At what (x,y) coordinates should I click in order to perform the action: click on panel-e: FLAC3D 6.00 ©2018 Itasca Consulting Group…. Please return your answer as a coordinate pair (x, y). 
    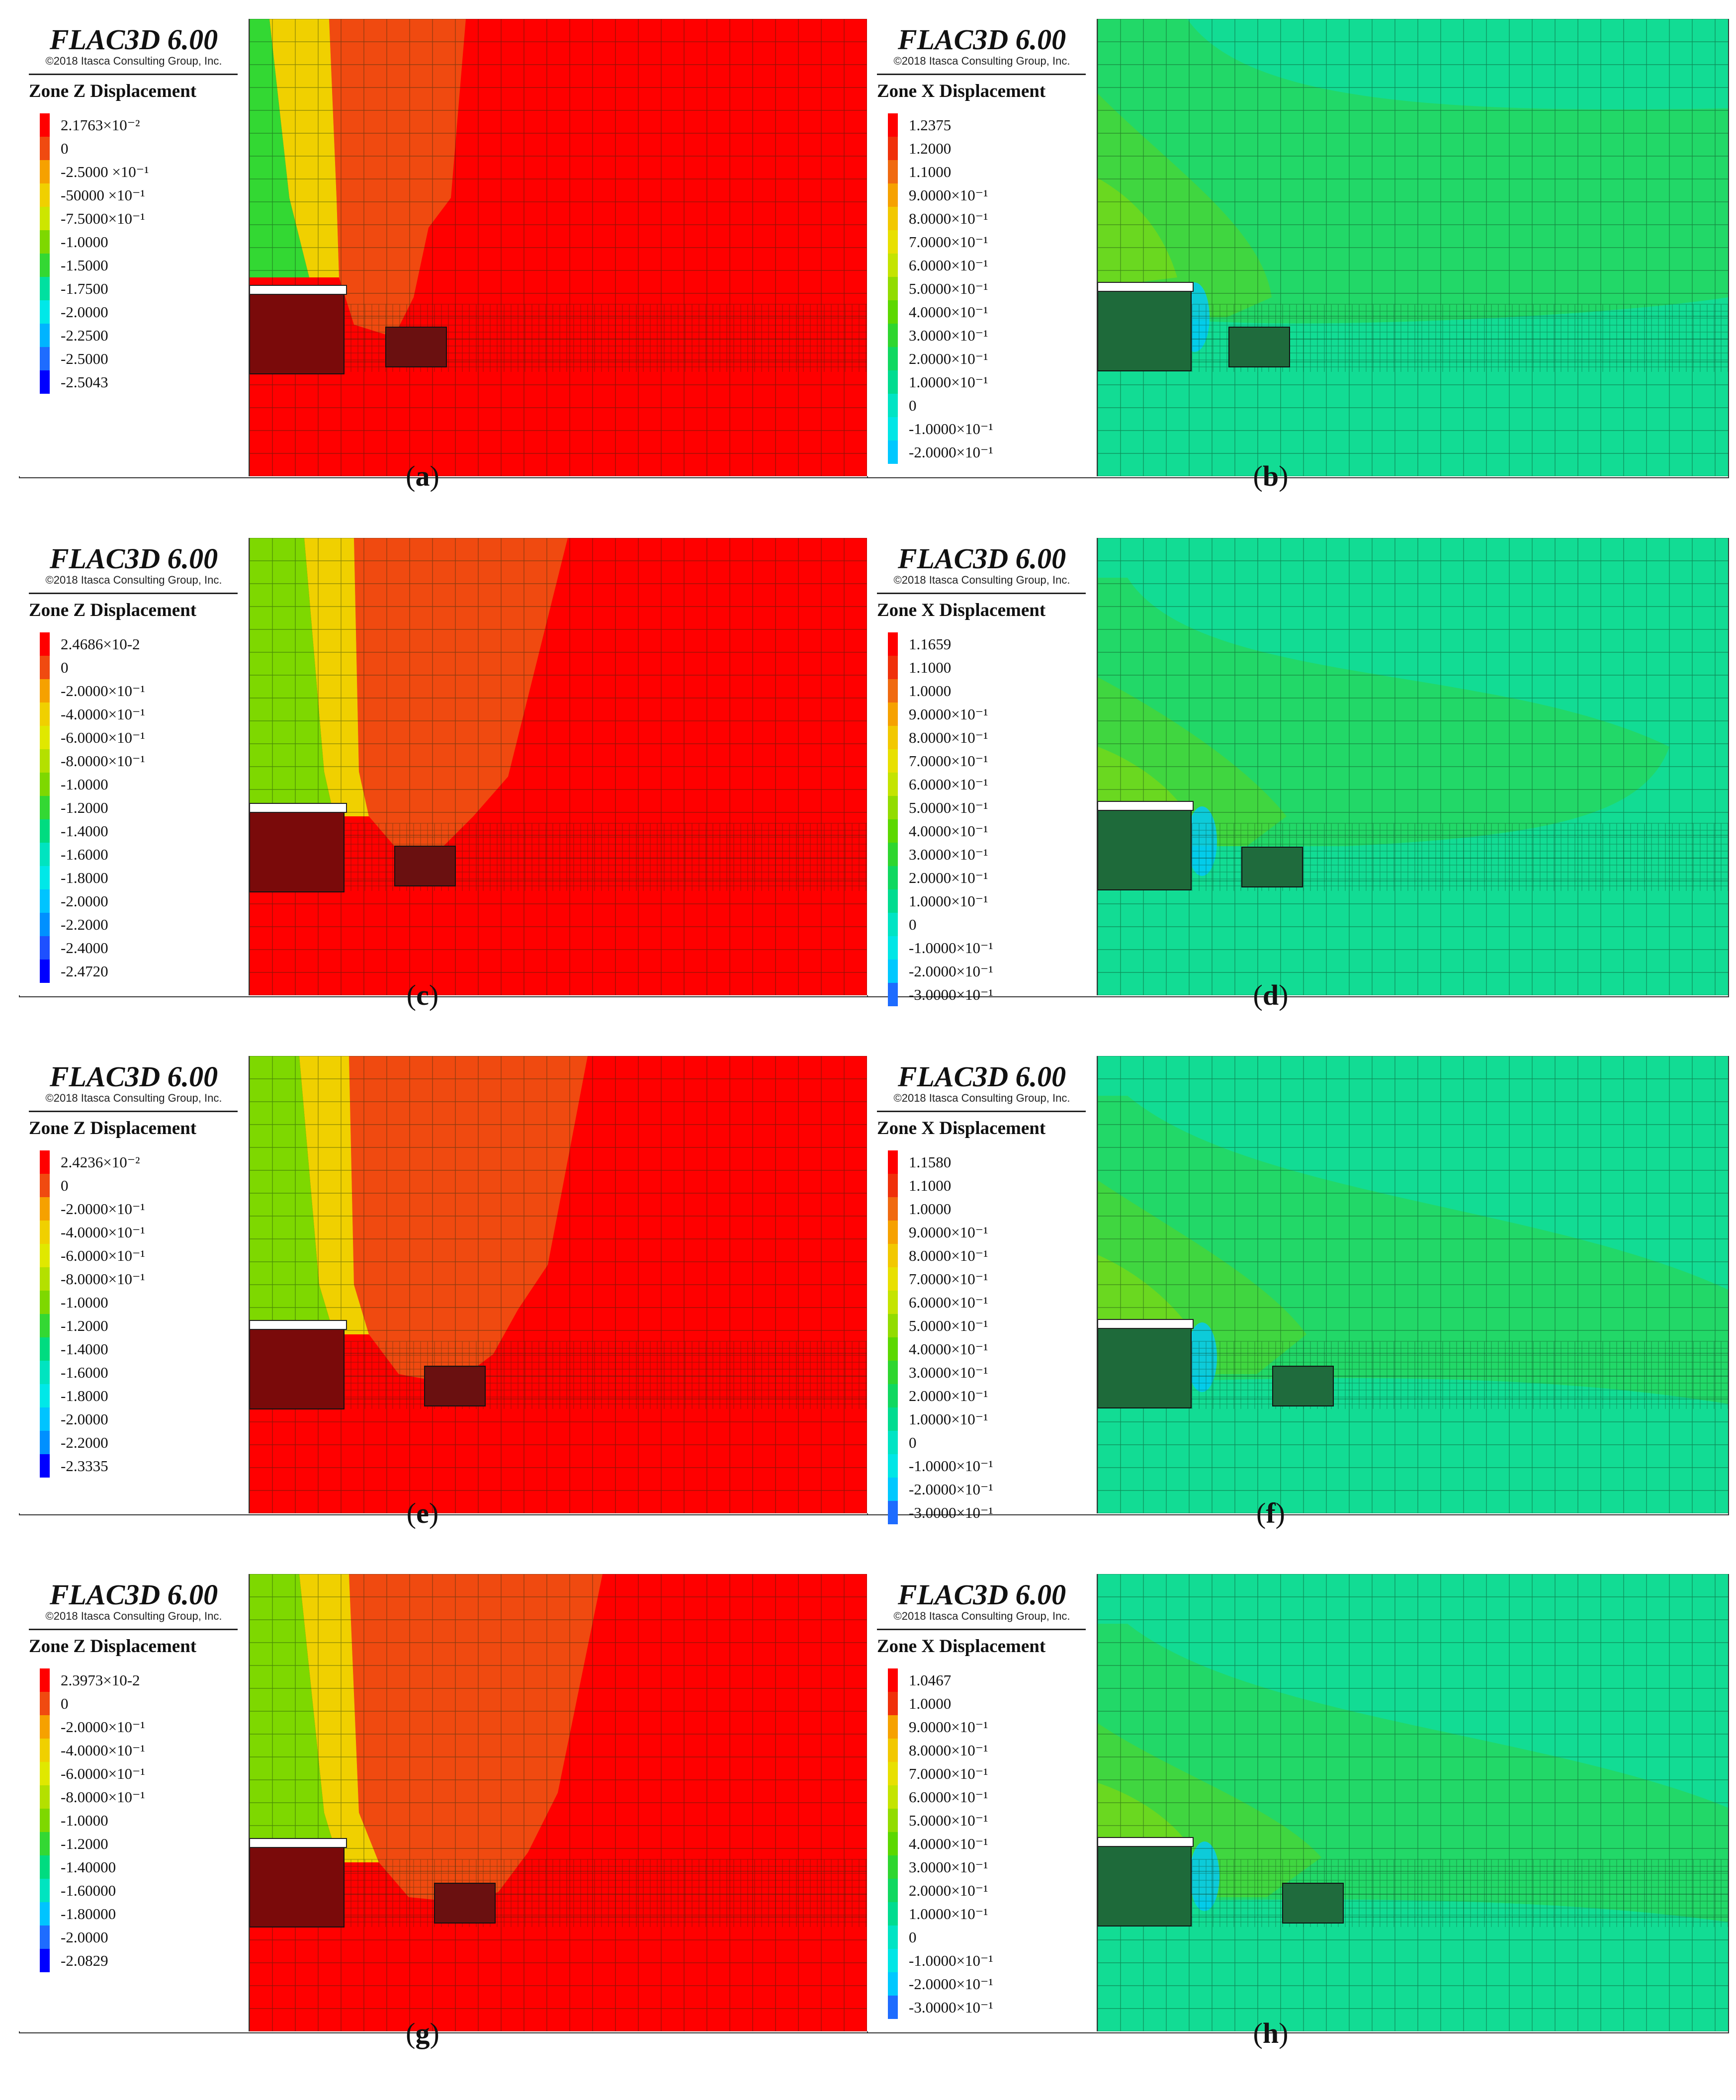
    Looking at the image, I should click on (450, 1285).